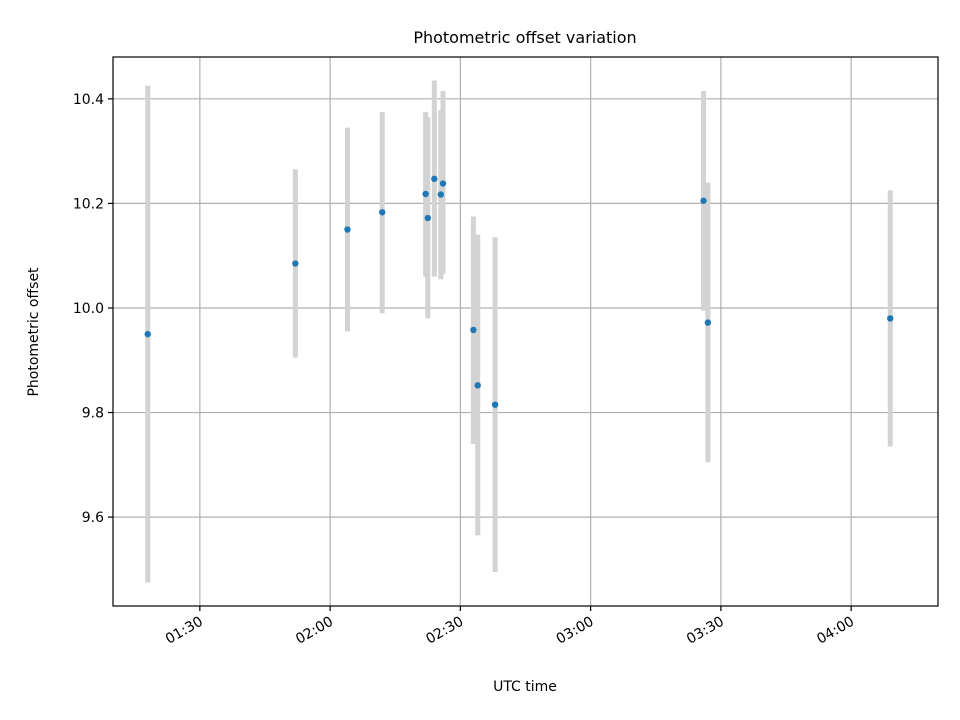 This screenshot has width=960, height=720. What do you see at coordinates (524, 37) in the screenshot?
I see `chart-title: Photometric offset variation` at bounding box center [524, 37].